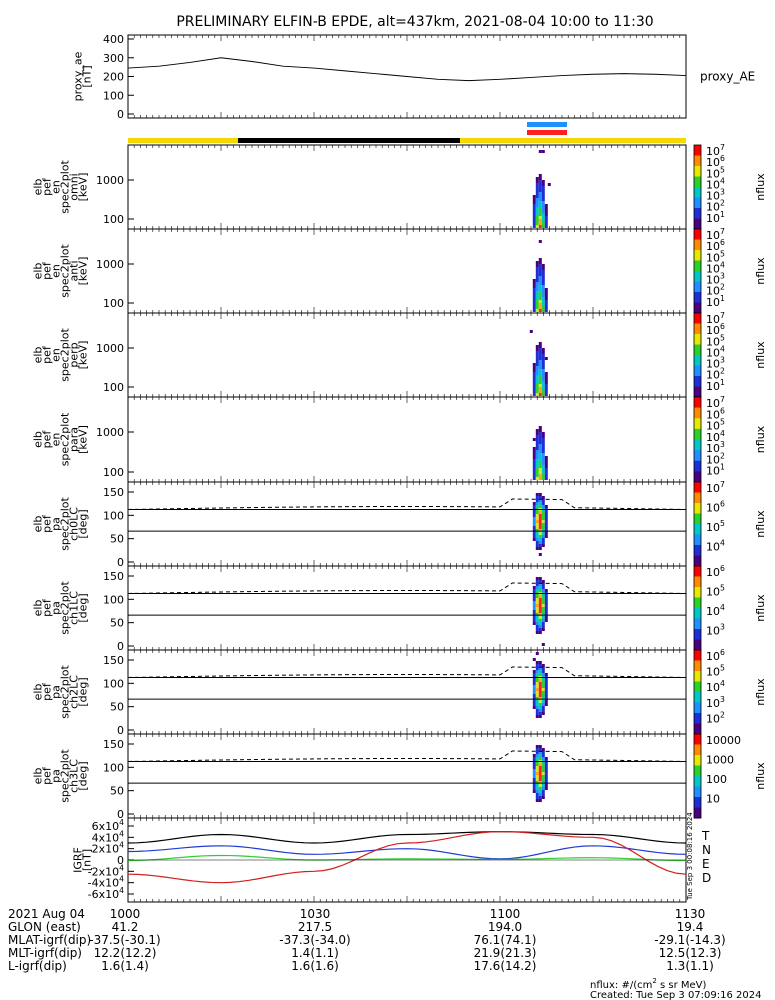 The height and width of the screenshot is (1000, 775). I want to click on footer-value: 217.5, so click(315, 927).